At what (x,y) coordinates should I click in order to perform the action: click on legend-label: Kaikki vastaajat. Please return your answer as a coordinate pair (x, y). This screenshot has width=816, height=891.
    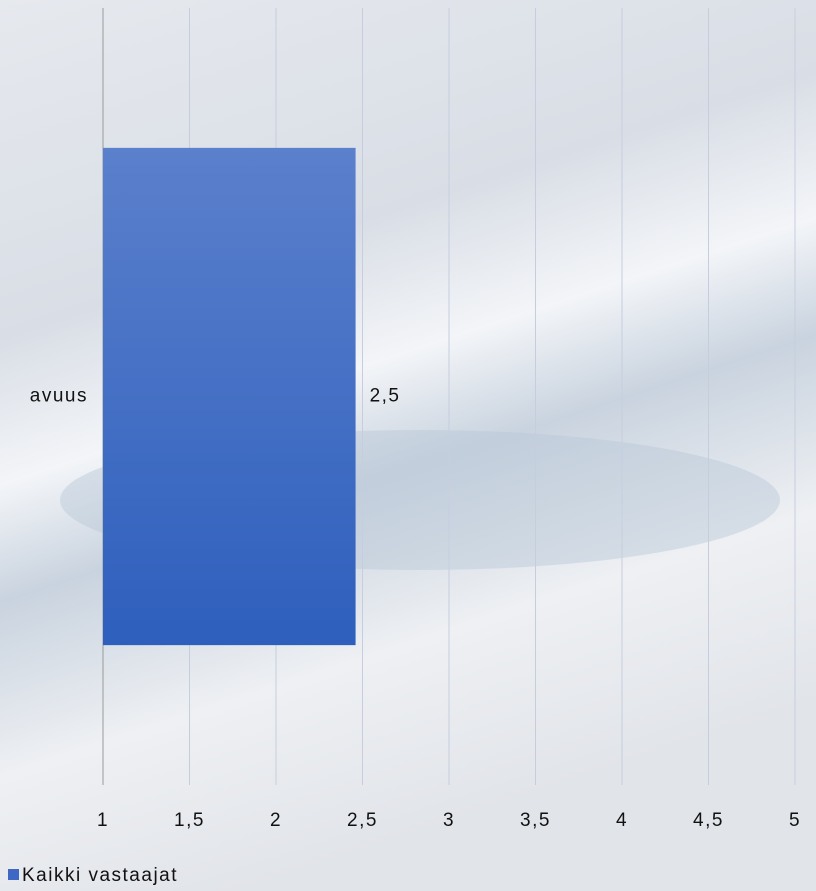
    Looking at the image, I should click on (100, 875).